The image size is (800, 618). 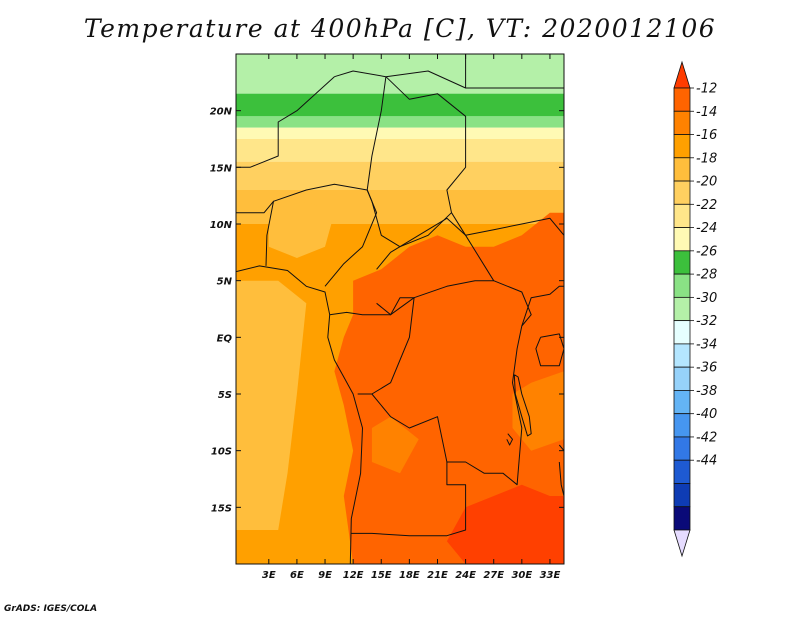 What do you see at coordinates (271, 405) in the screenshot?
I see `temp-region-western-cool-strip` at bounding box center [271, 405].